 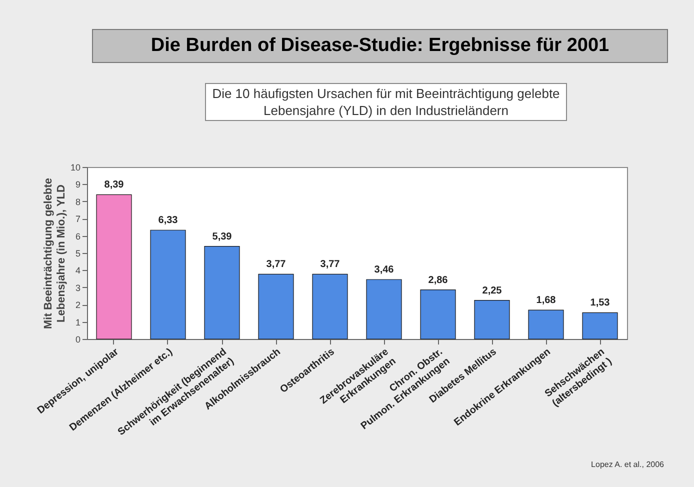 I want to click on data-label: 2,86, so click(x=438, y=280).